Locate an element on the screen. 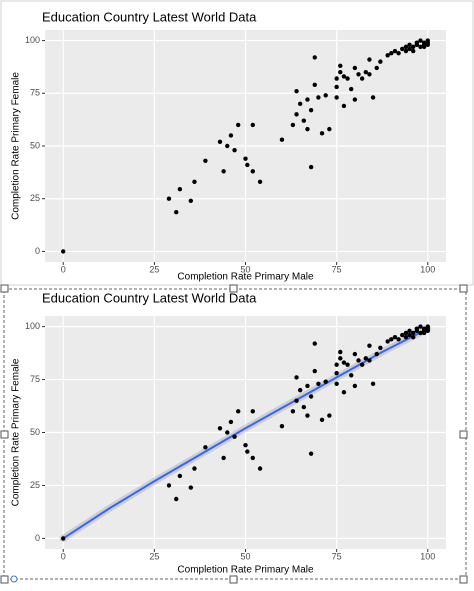 The height and width of the screenshot is (591, 474). y-tick-label: 0 is located at coordinates (37, 251).